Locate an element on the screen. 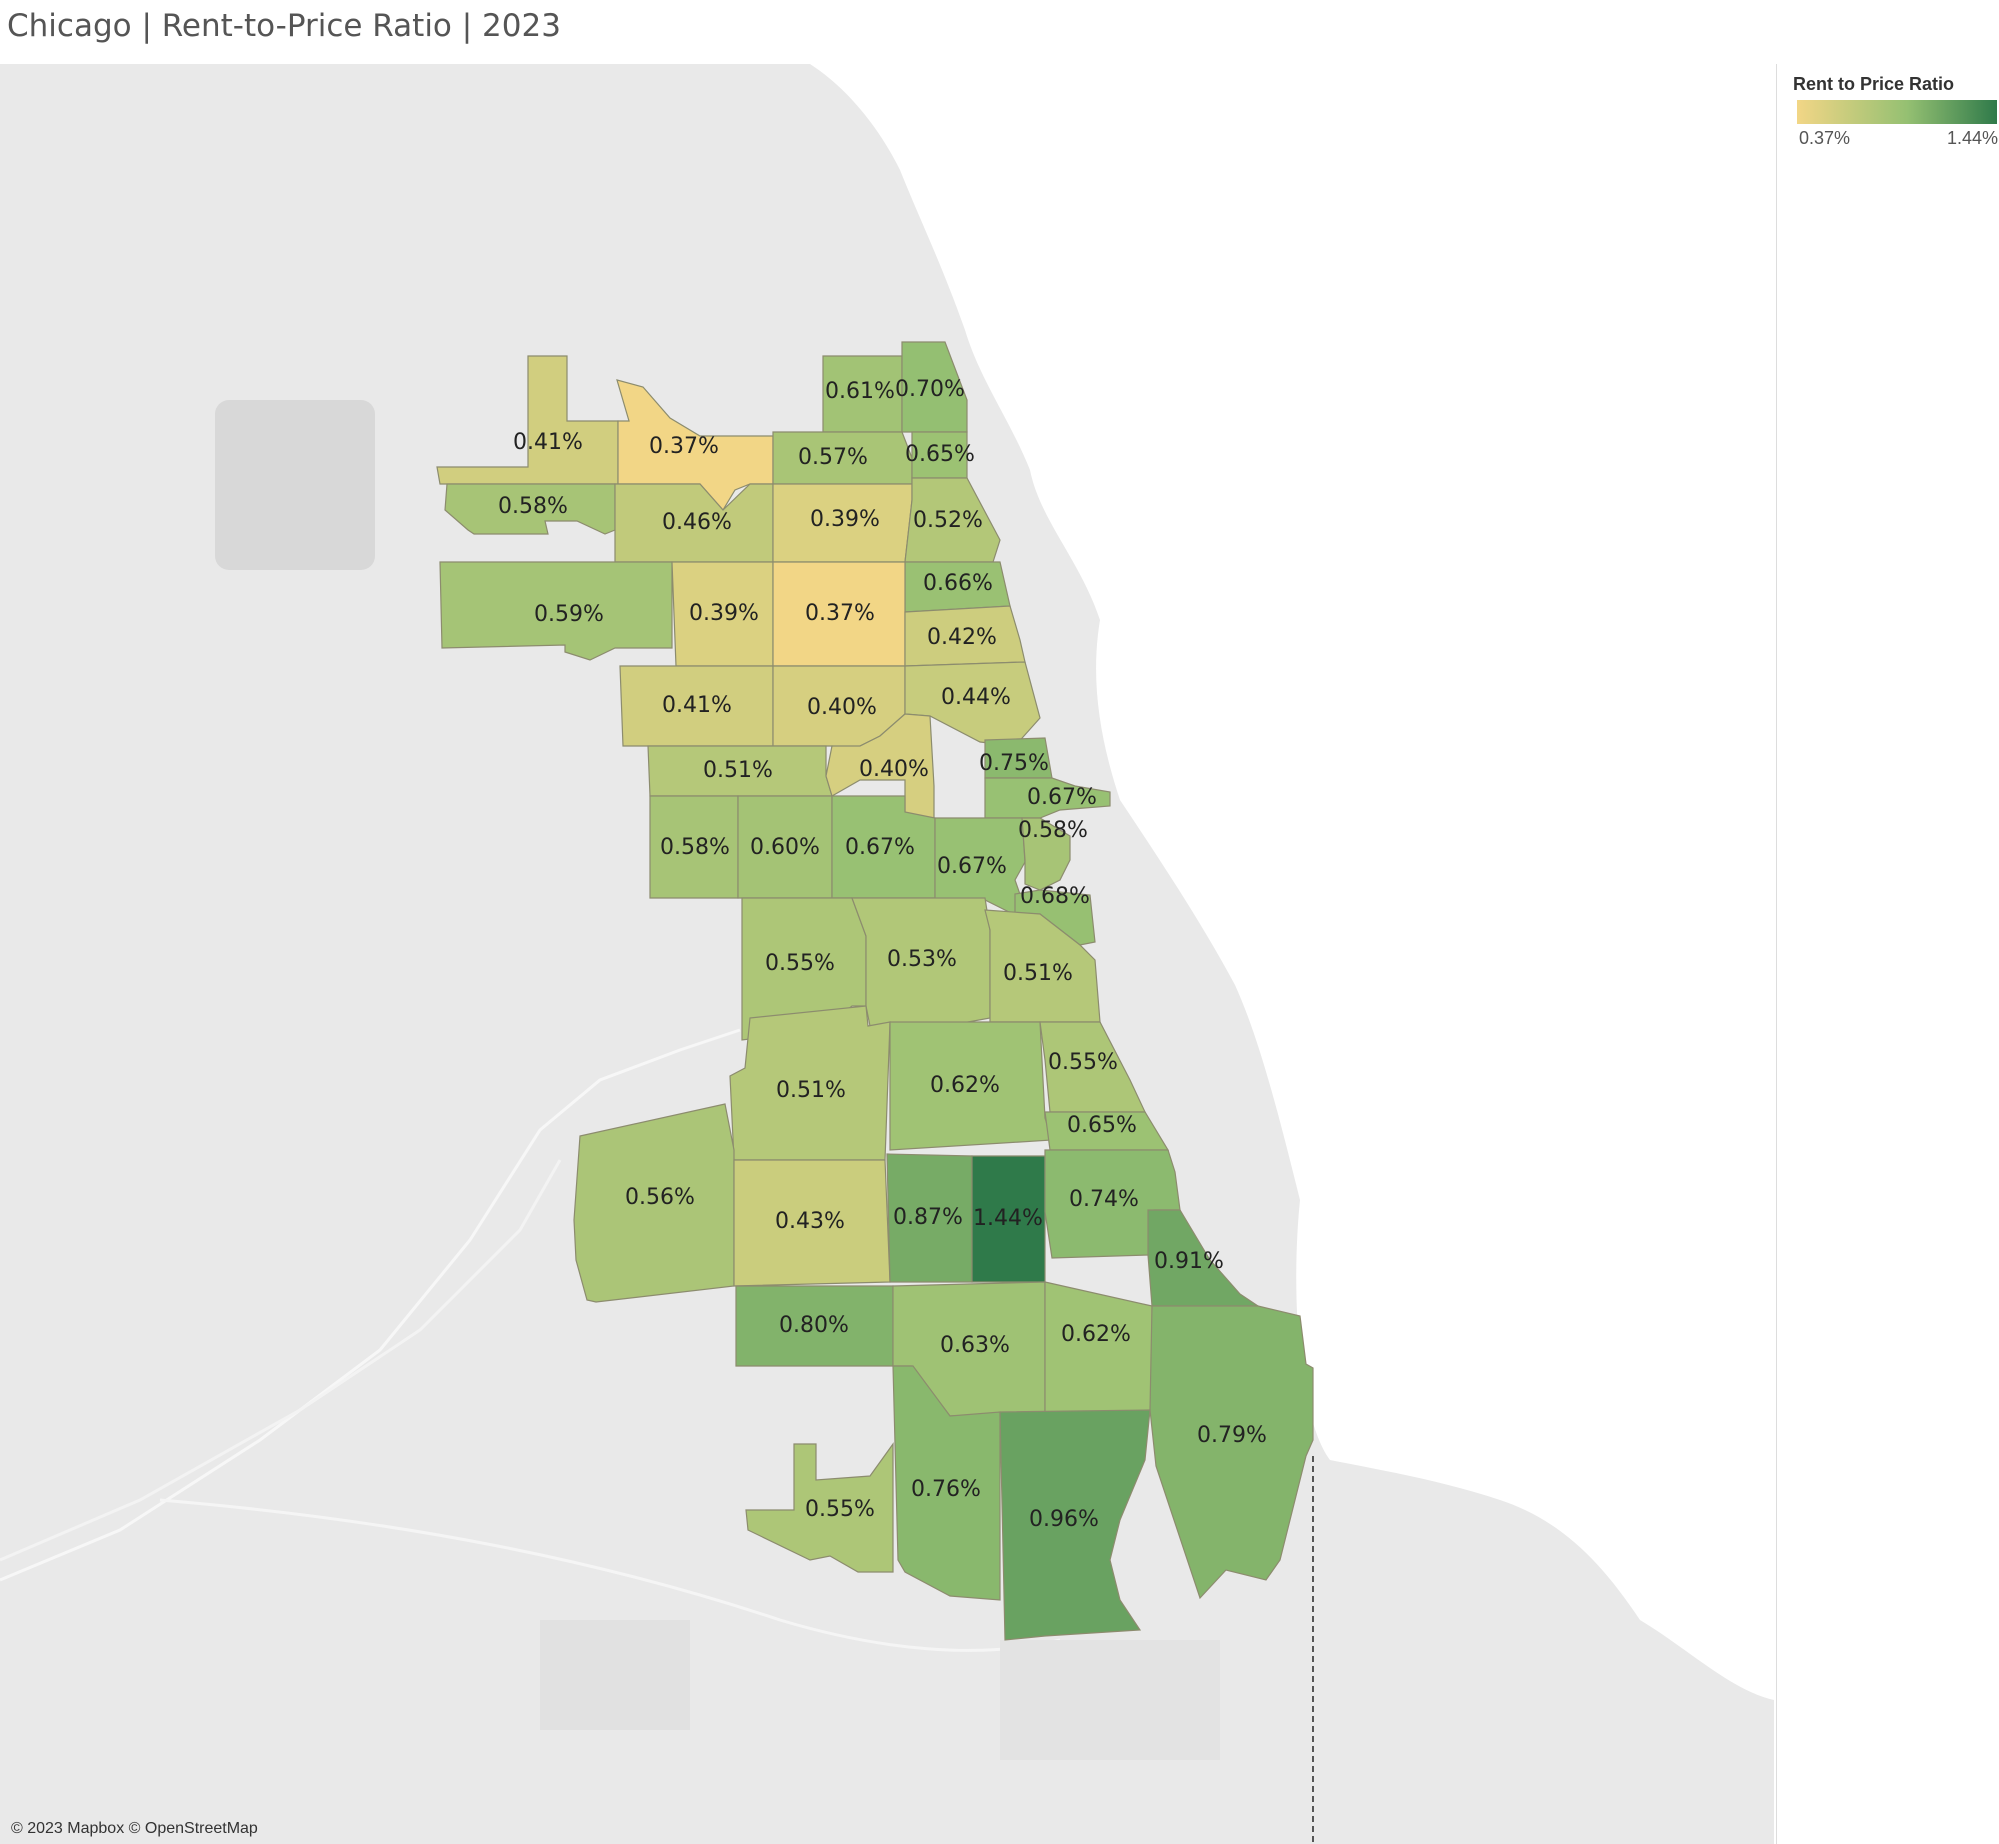 The image size is (1999, 1844). legend-title: Rent to Price Ratio is located at coordinates (1874, 84).